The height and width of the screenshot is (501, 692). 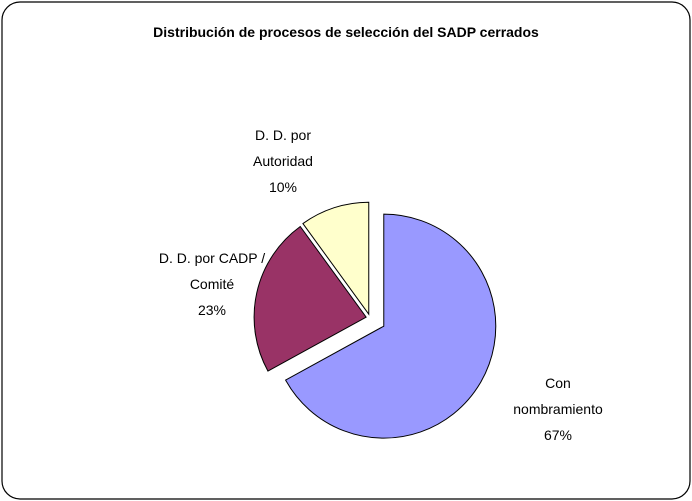 What do you see at coordinates (283, 187) in the screenshot?
I see `slice-value-label: 10%` at bounding box center [283, 187].